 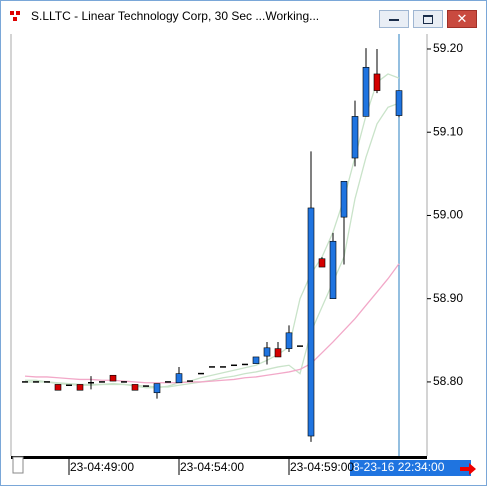 What do you see at coordinates (394, 19) in the screenshot?
I see `minimize-button` at bounding box center [394, 19].